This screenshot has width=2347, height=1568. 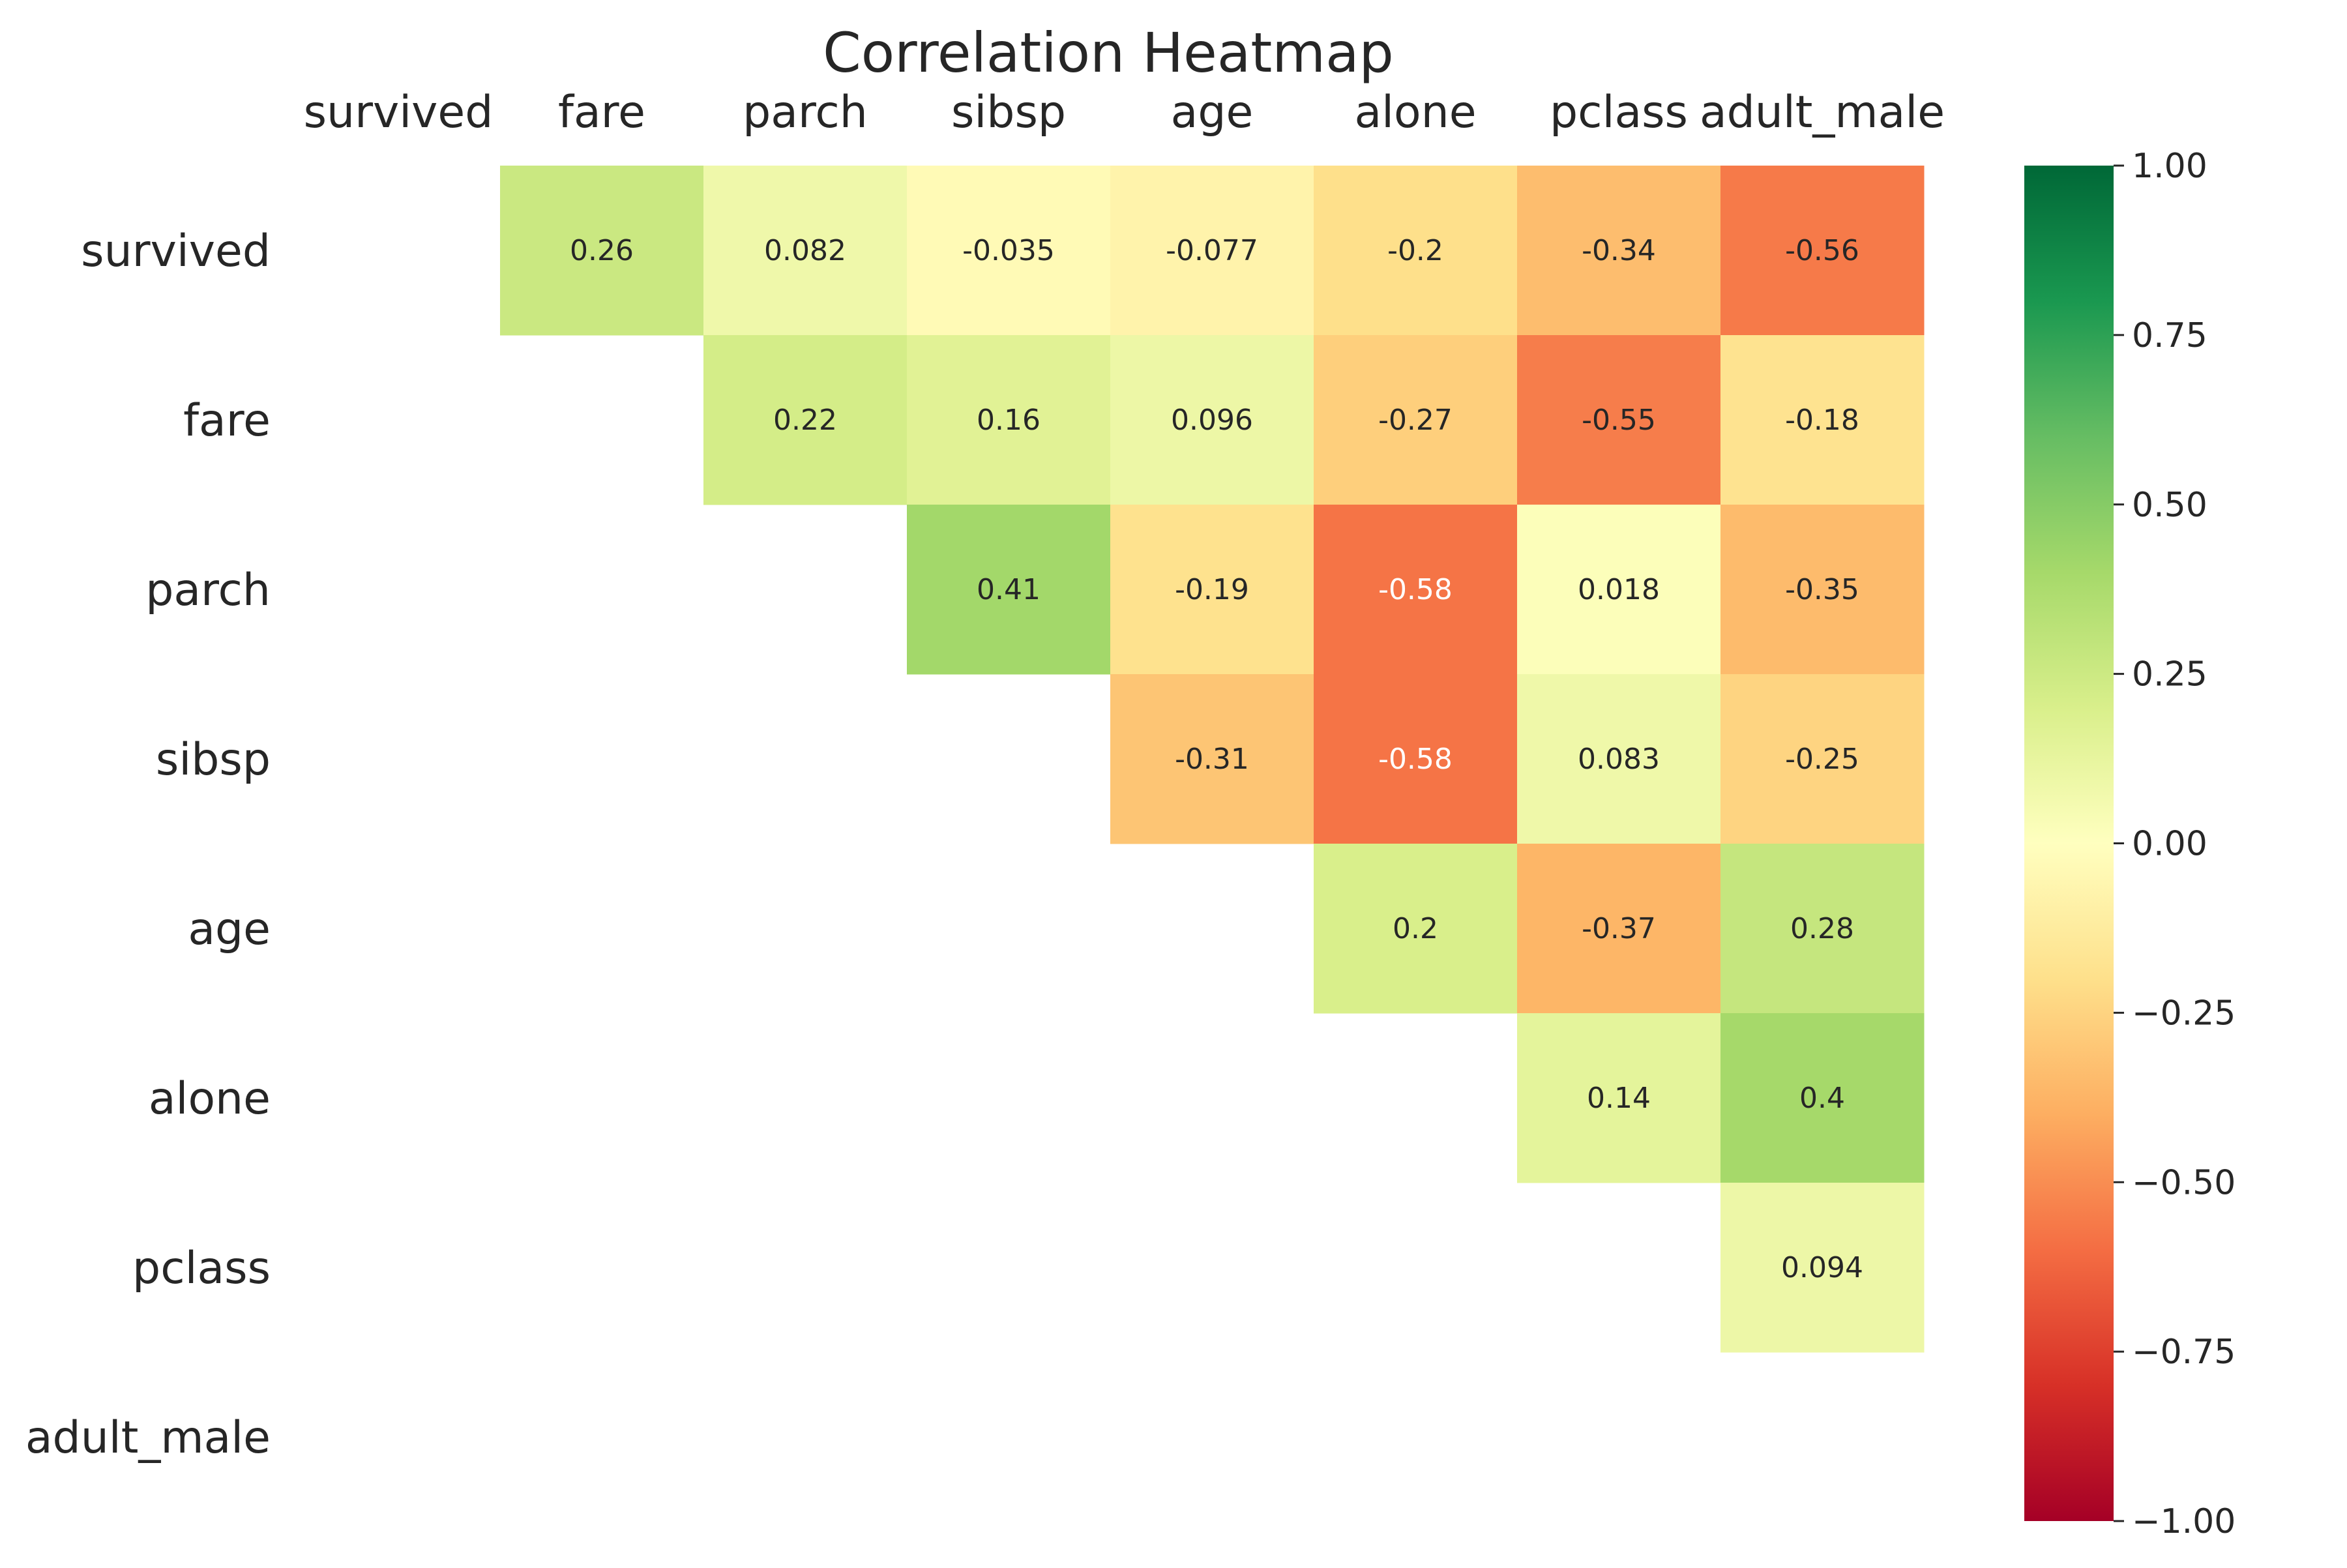 I want to click on heatmap-cell-fare-pclass, so click(x=1619, y=420).